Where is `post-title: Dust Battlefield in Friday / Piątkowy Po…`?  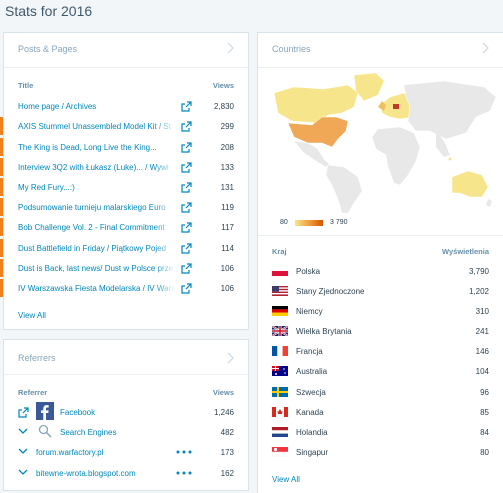 post-title: Dust Battlefield in Friday / Piątkowy Po… is located at coordinates (92, 248).